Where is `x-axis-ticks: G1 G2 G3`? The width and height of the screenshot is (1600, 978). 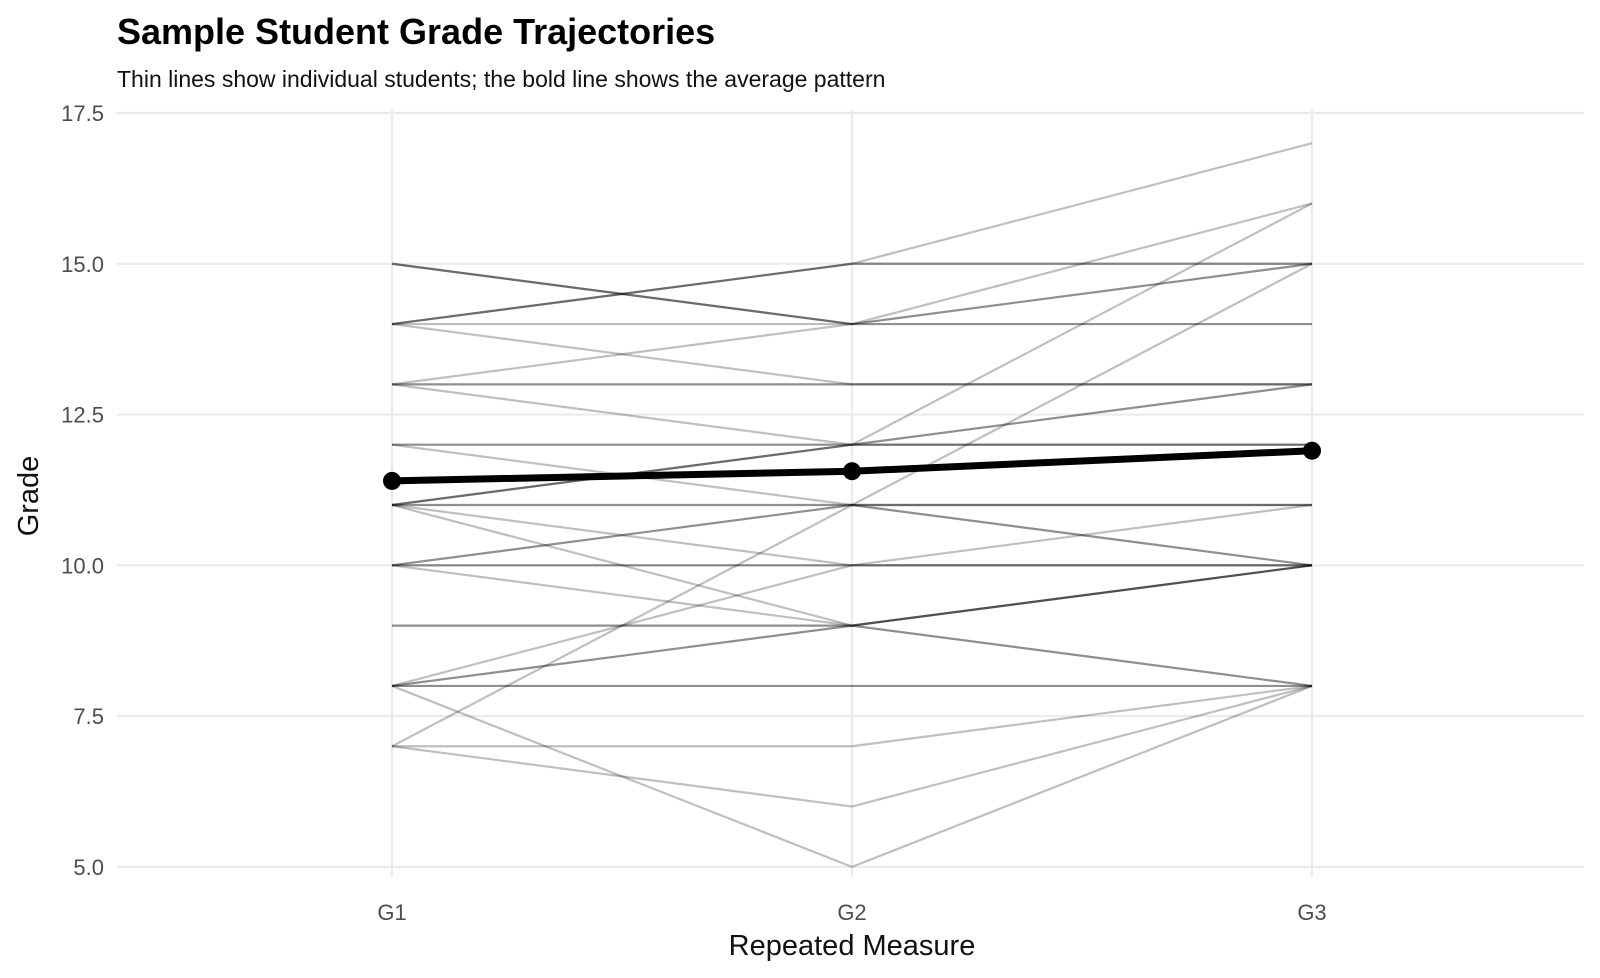 x-axis-ticks: G1 G2 G3 is located at coordinates (851, 912).